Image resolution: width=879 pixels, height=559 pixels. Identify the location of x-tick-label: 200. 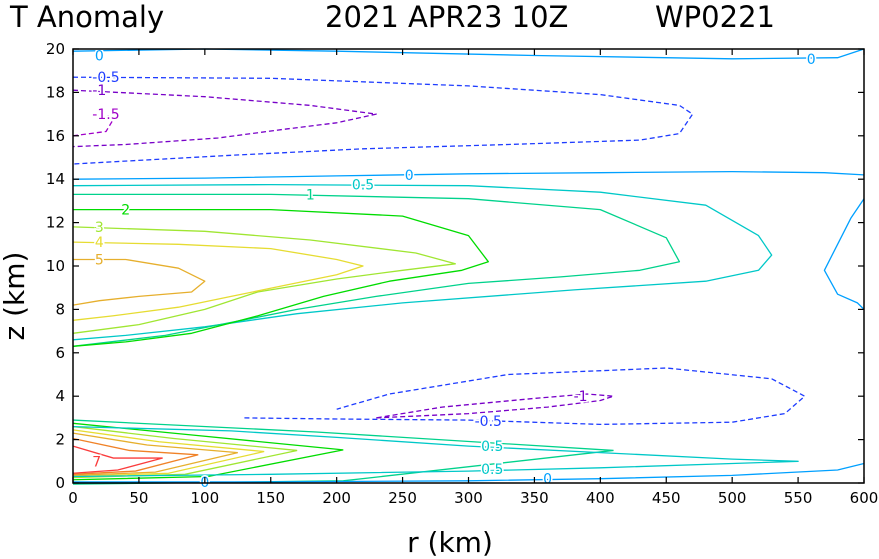
(336, 498).